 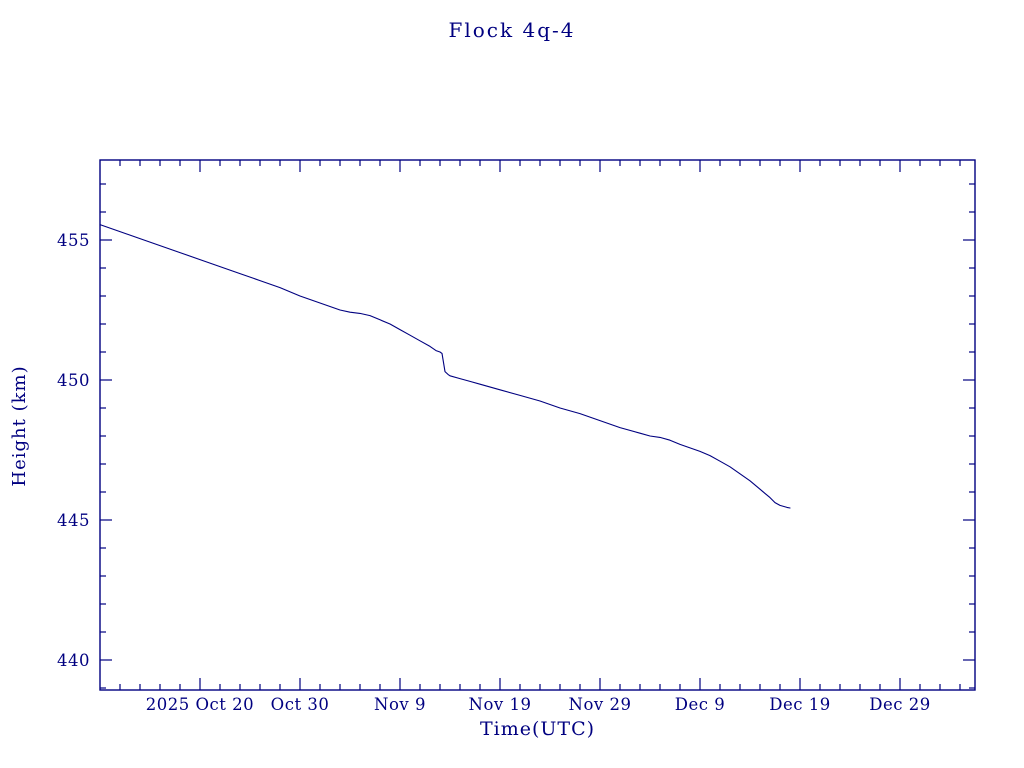 What do you see at coordinates (537, 729) in the screenshot?
I see `x-axis-label: Time(UTC)` at bounding box center [537, 729].